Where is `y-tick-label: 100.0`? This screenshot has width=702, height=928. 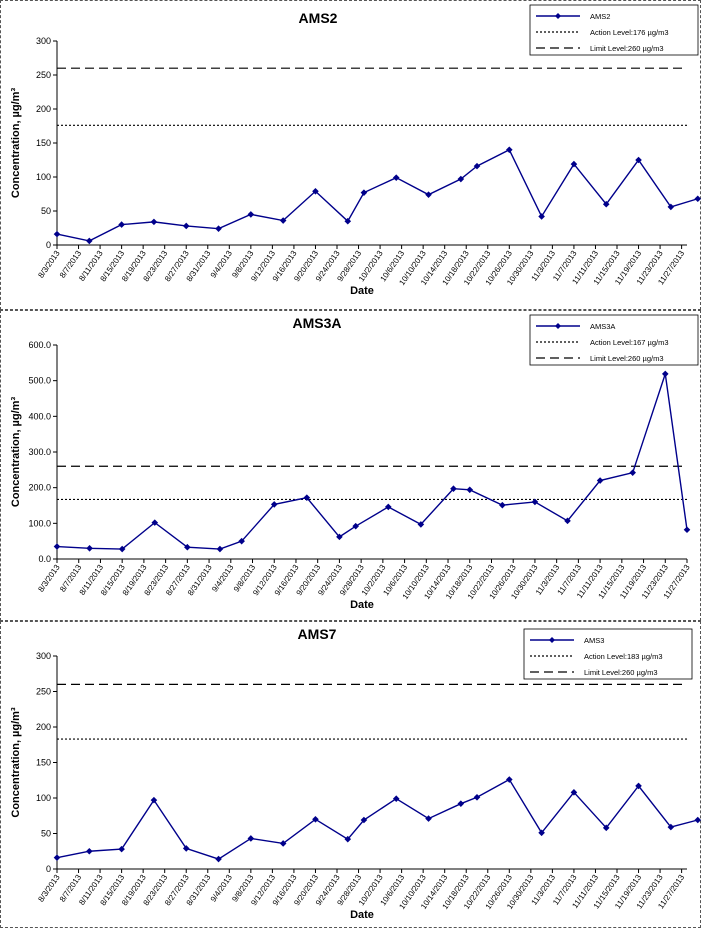
y-tick-label: 100.0 is located at coordinates (39, 523).